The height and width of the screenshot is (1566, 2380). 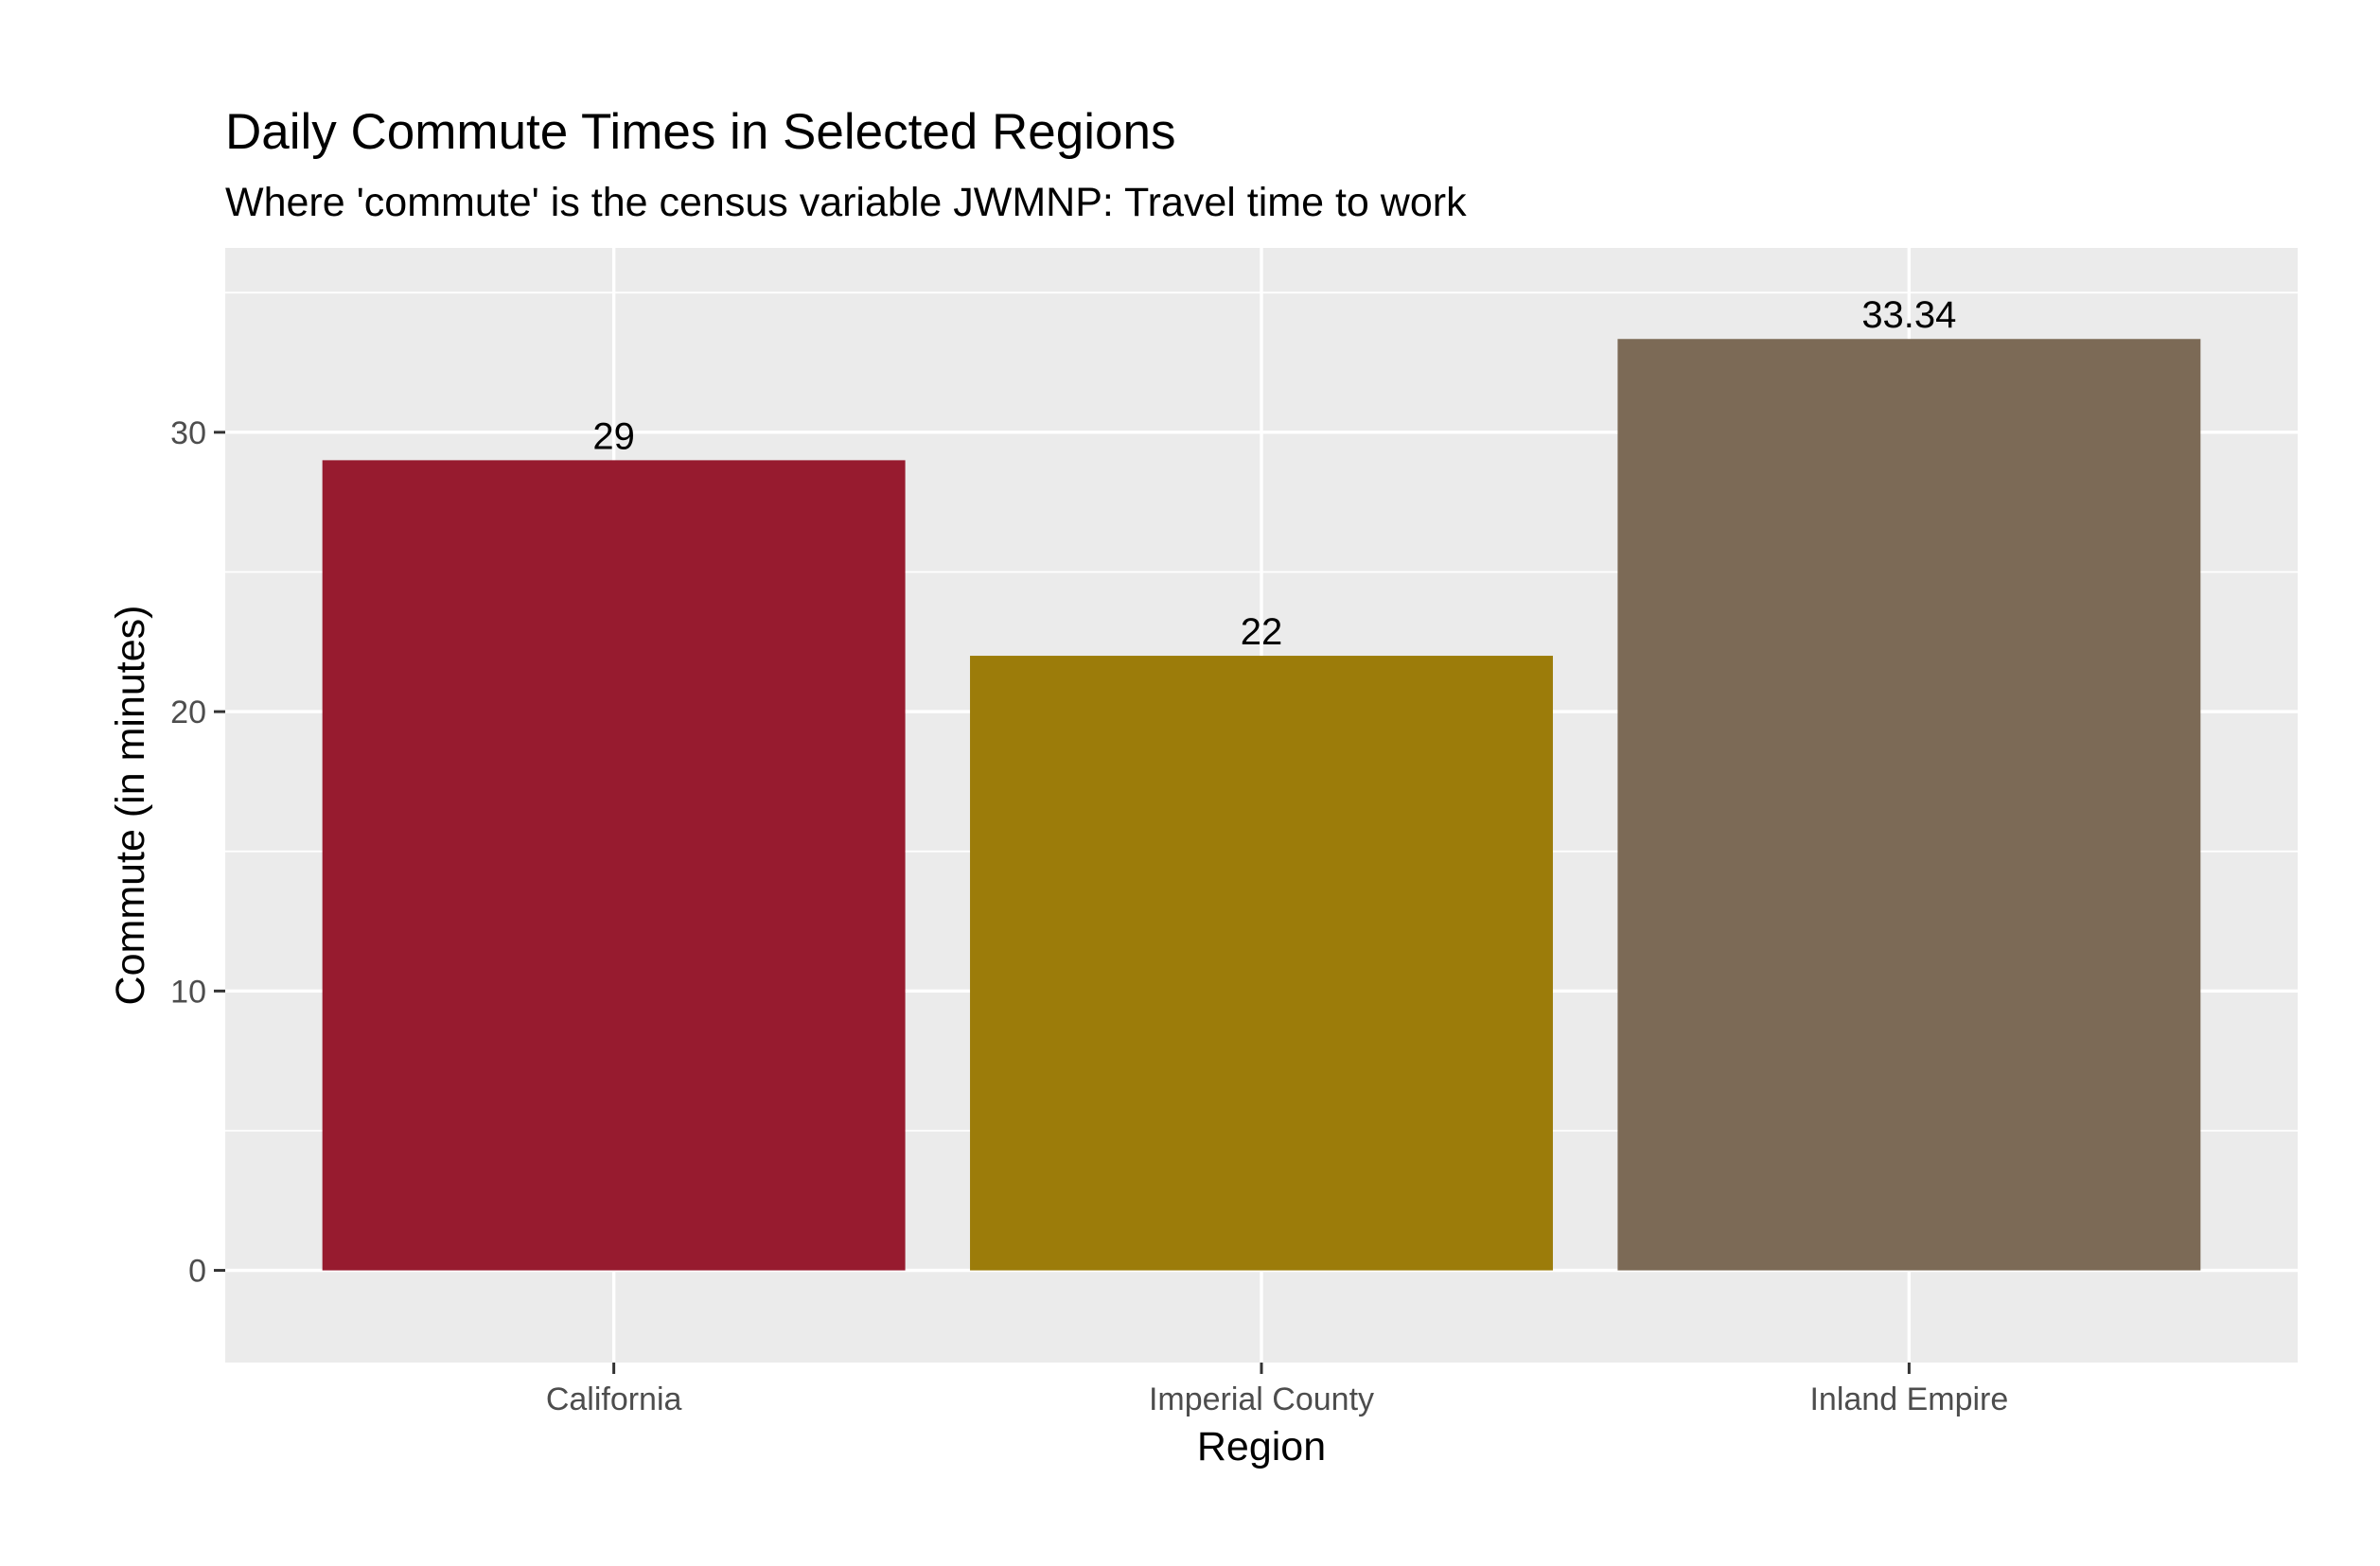 What do you see at coordinates (1274, 473) in the screenshot?
I see `data-labels: 29 22 33.34` at bounding box center [1274, 473].